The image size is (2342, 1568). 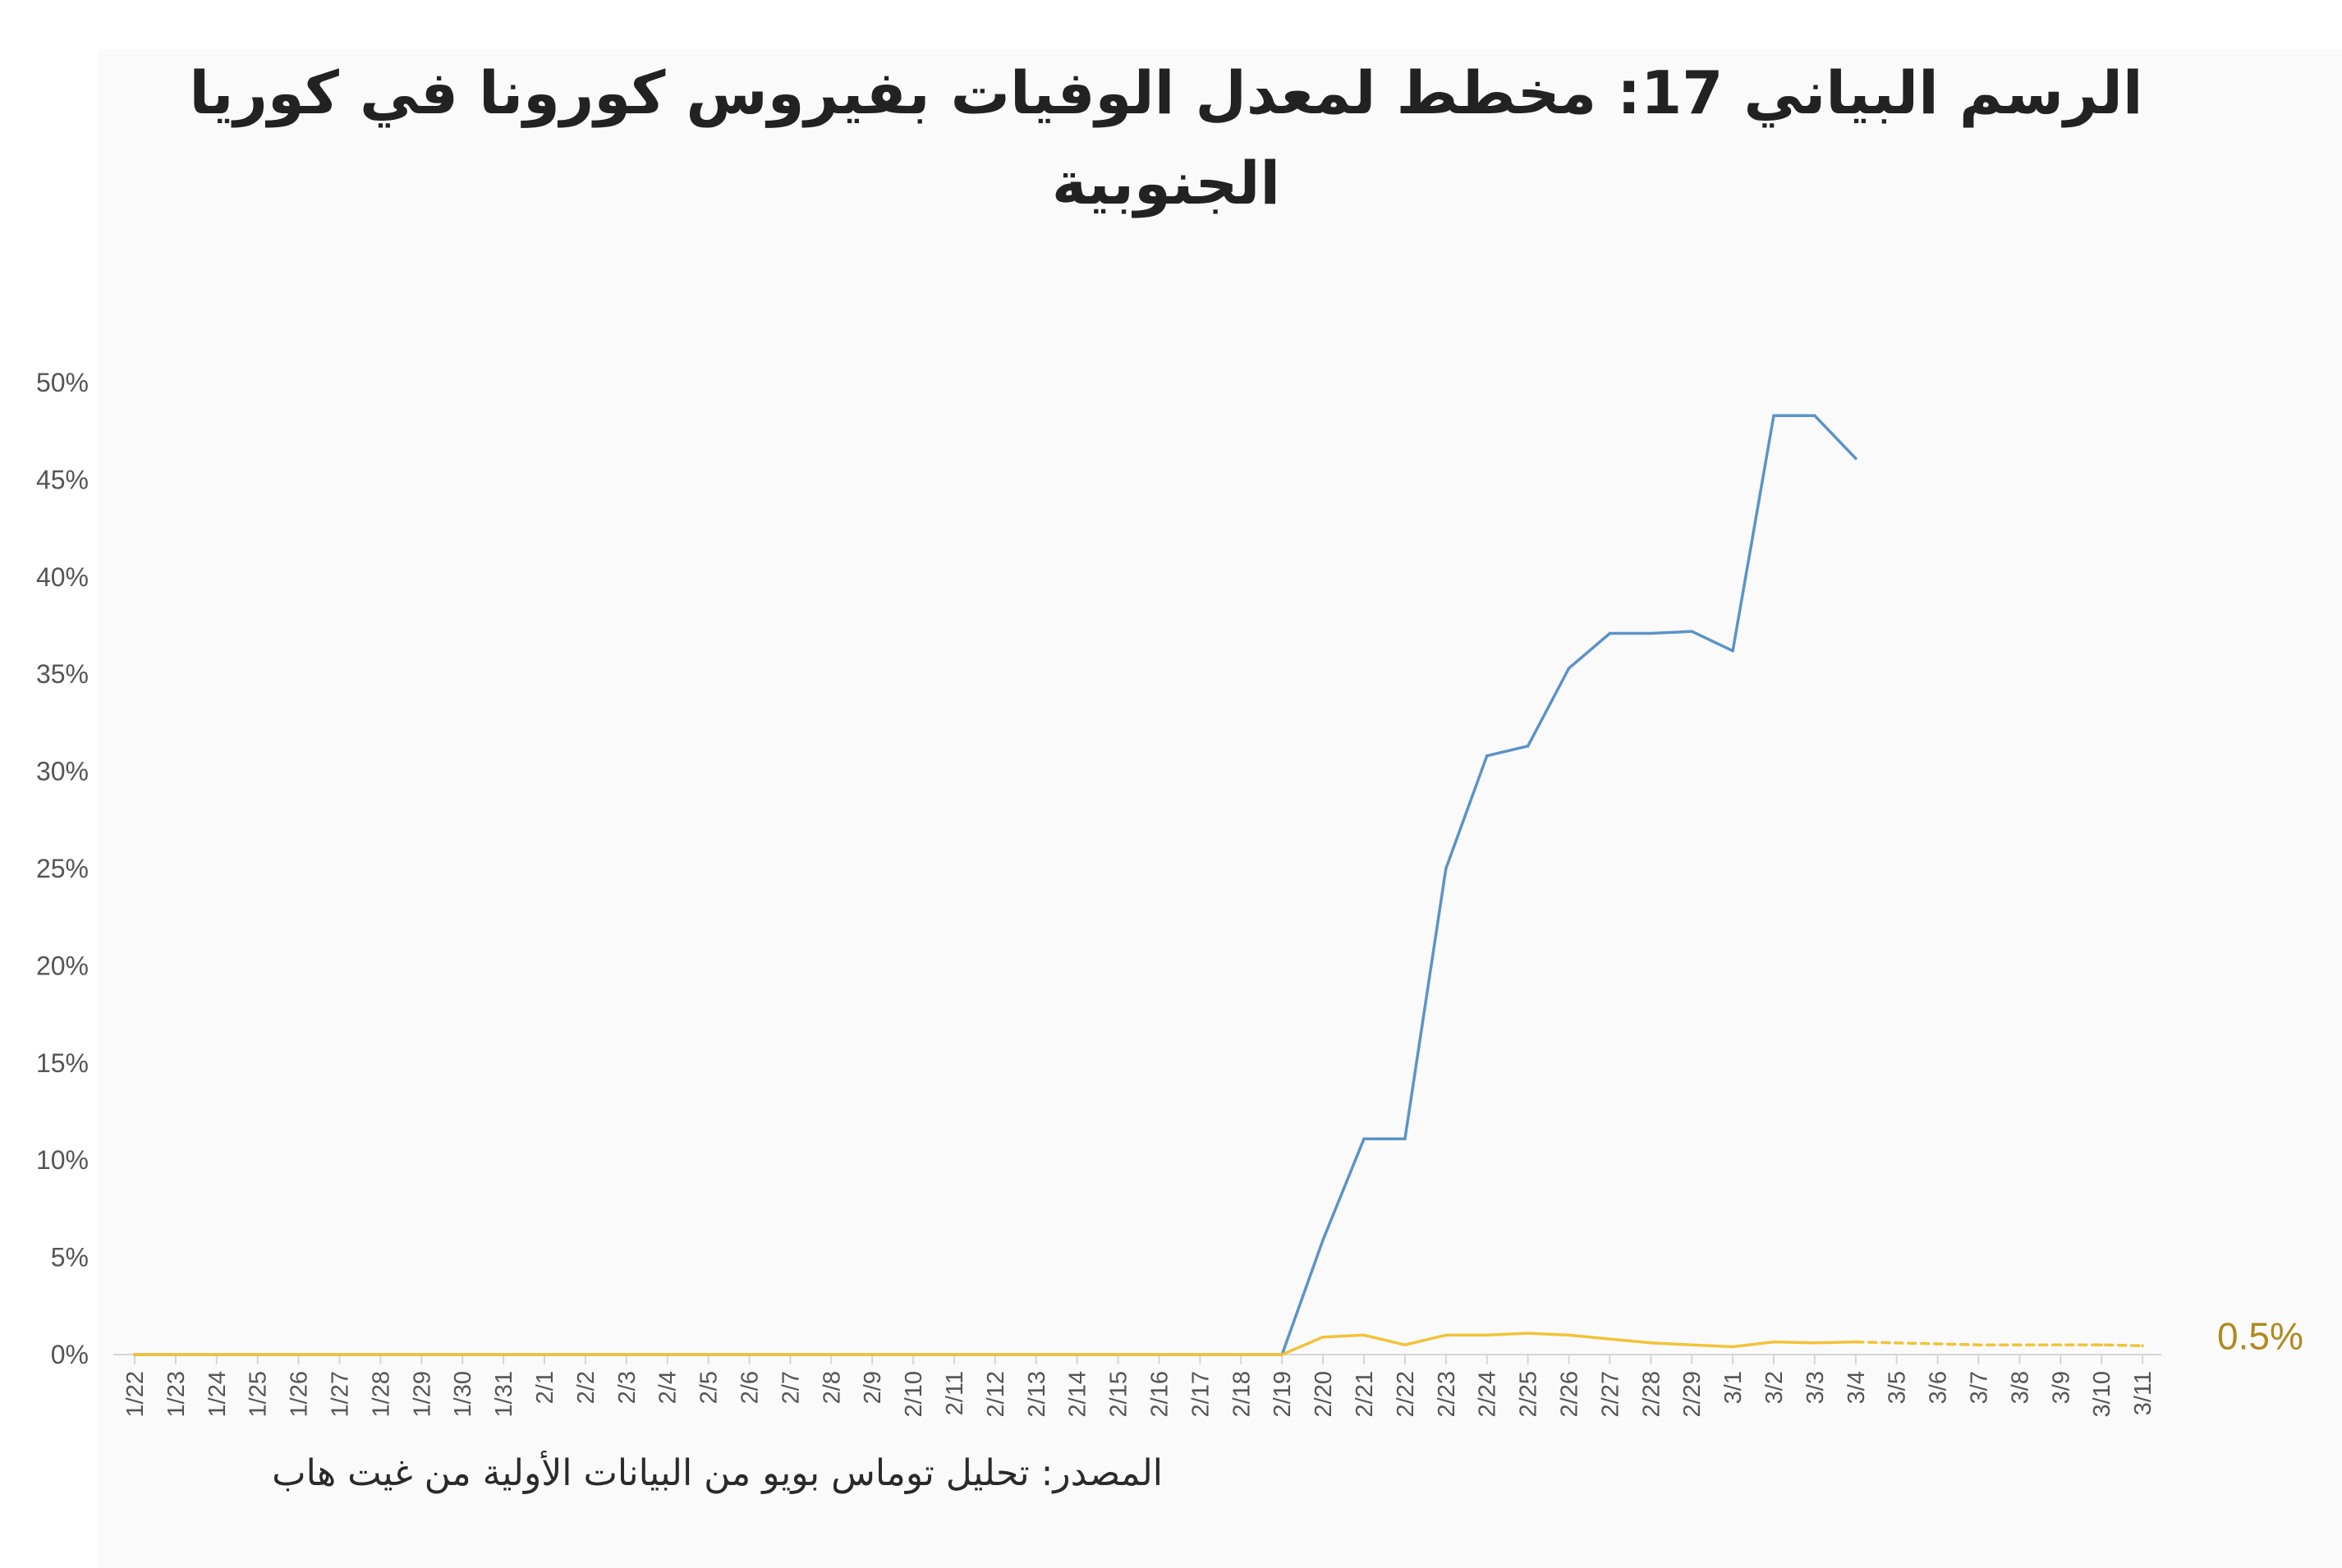 What do you see at coordinates (135, 1394) in the screenshot?
I see `x-tick-label: 1/22` at bounding box center [135, 1394].